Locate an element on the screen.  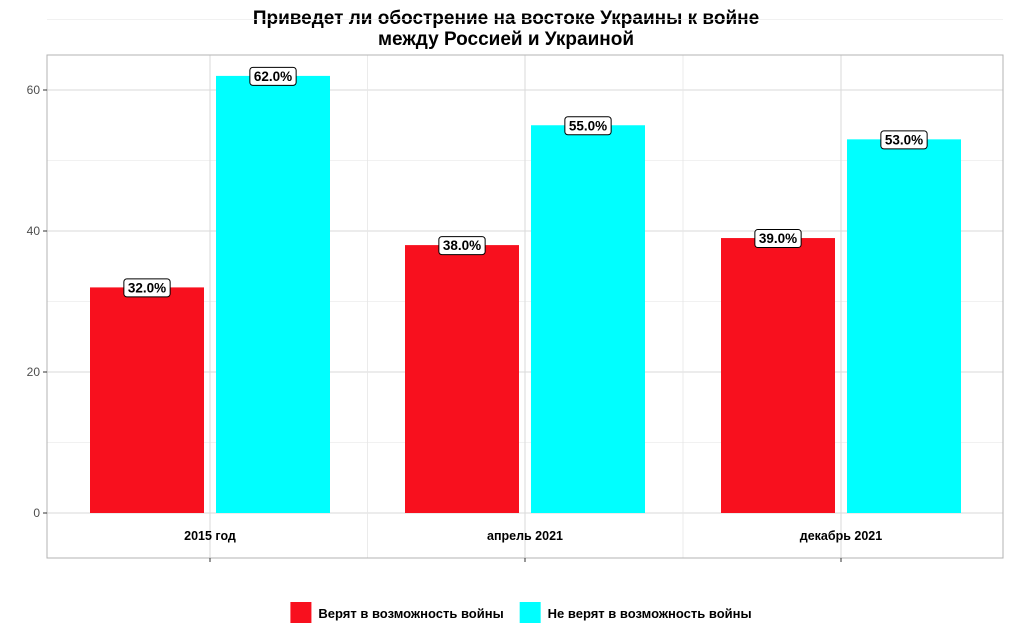
data-label-text: 62.0% is located at coordinates (273, 76).